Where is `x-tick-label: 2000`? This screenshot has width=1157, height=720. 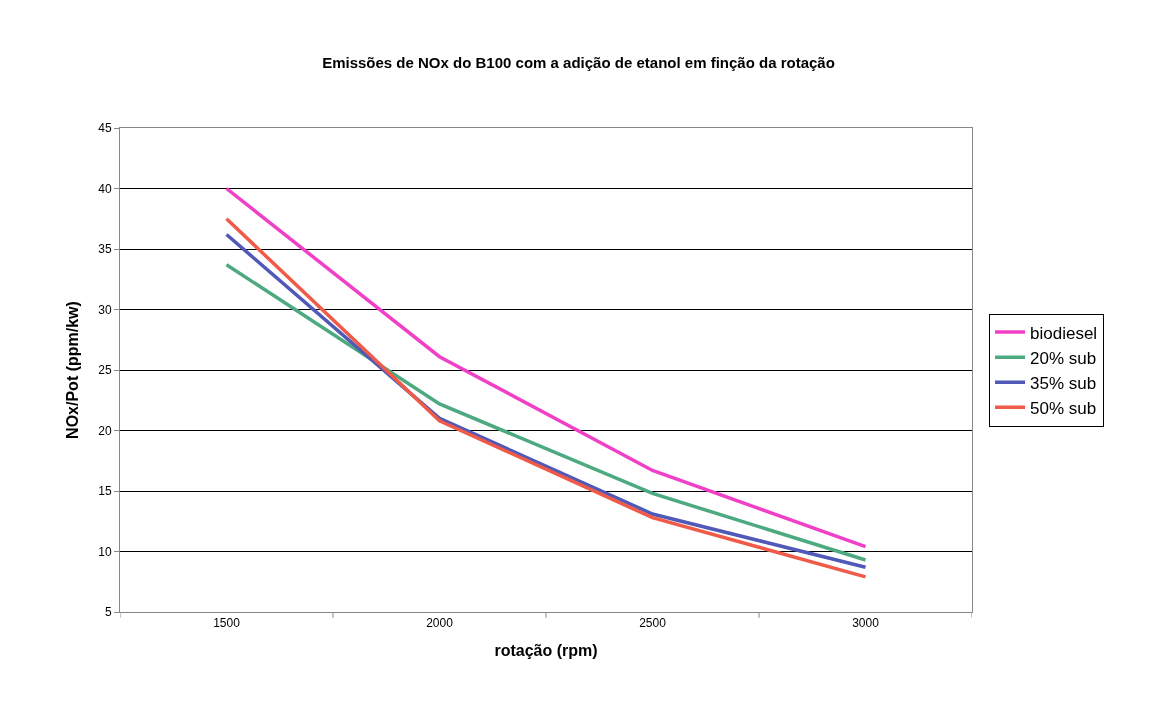
x-tick-label: 2000 is located at coordinates (440, 623).